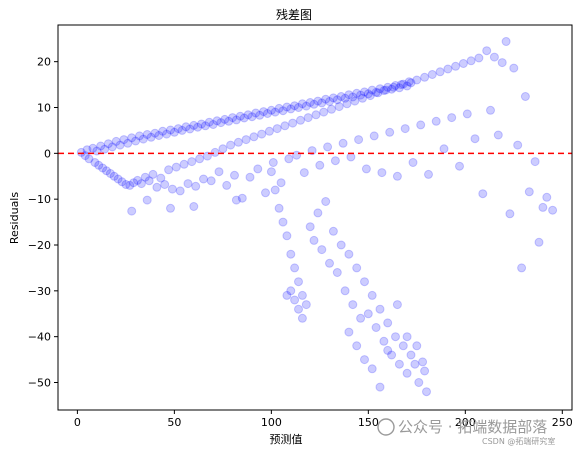 The image size is (582, 449). What do you see at coordinates (39, 383) in the screenshot?
I see `y-tick-label: −50` at bounding box center [39, 383].